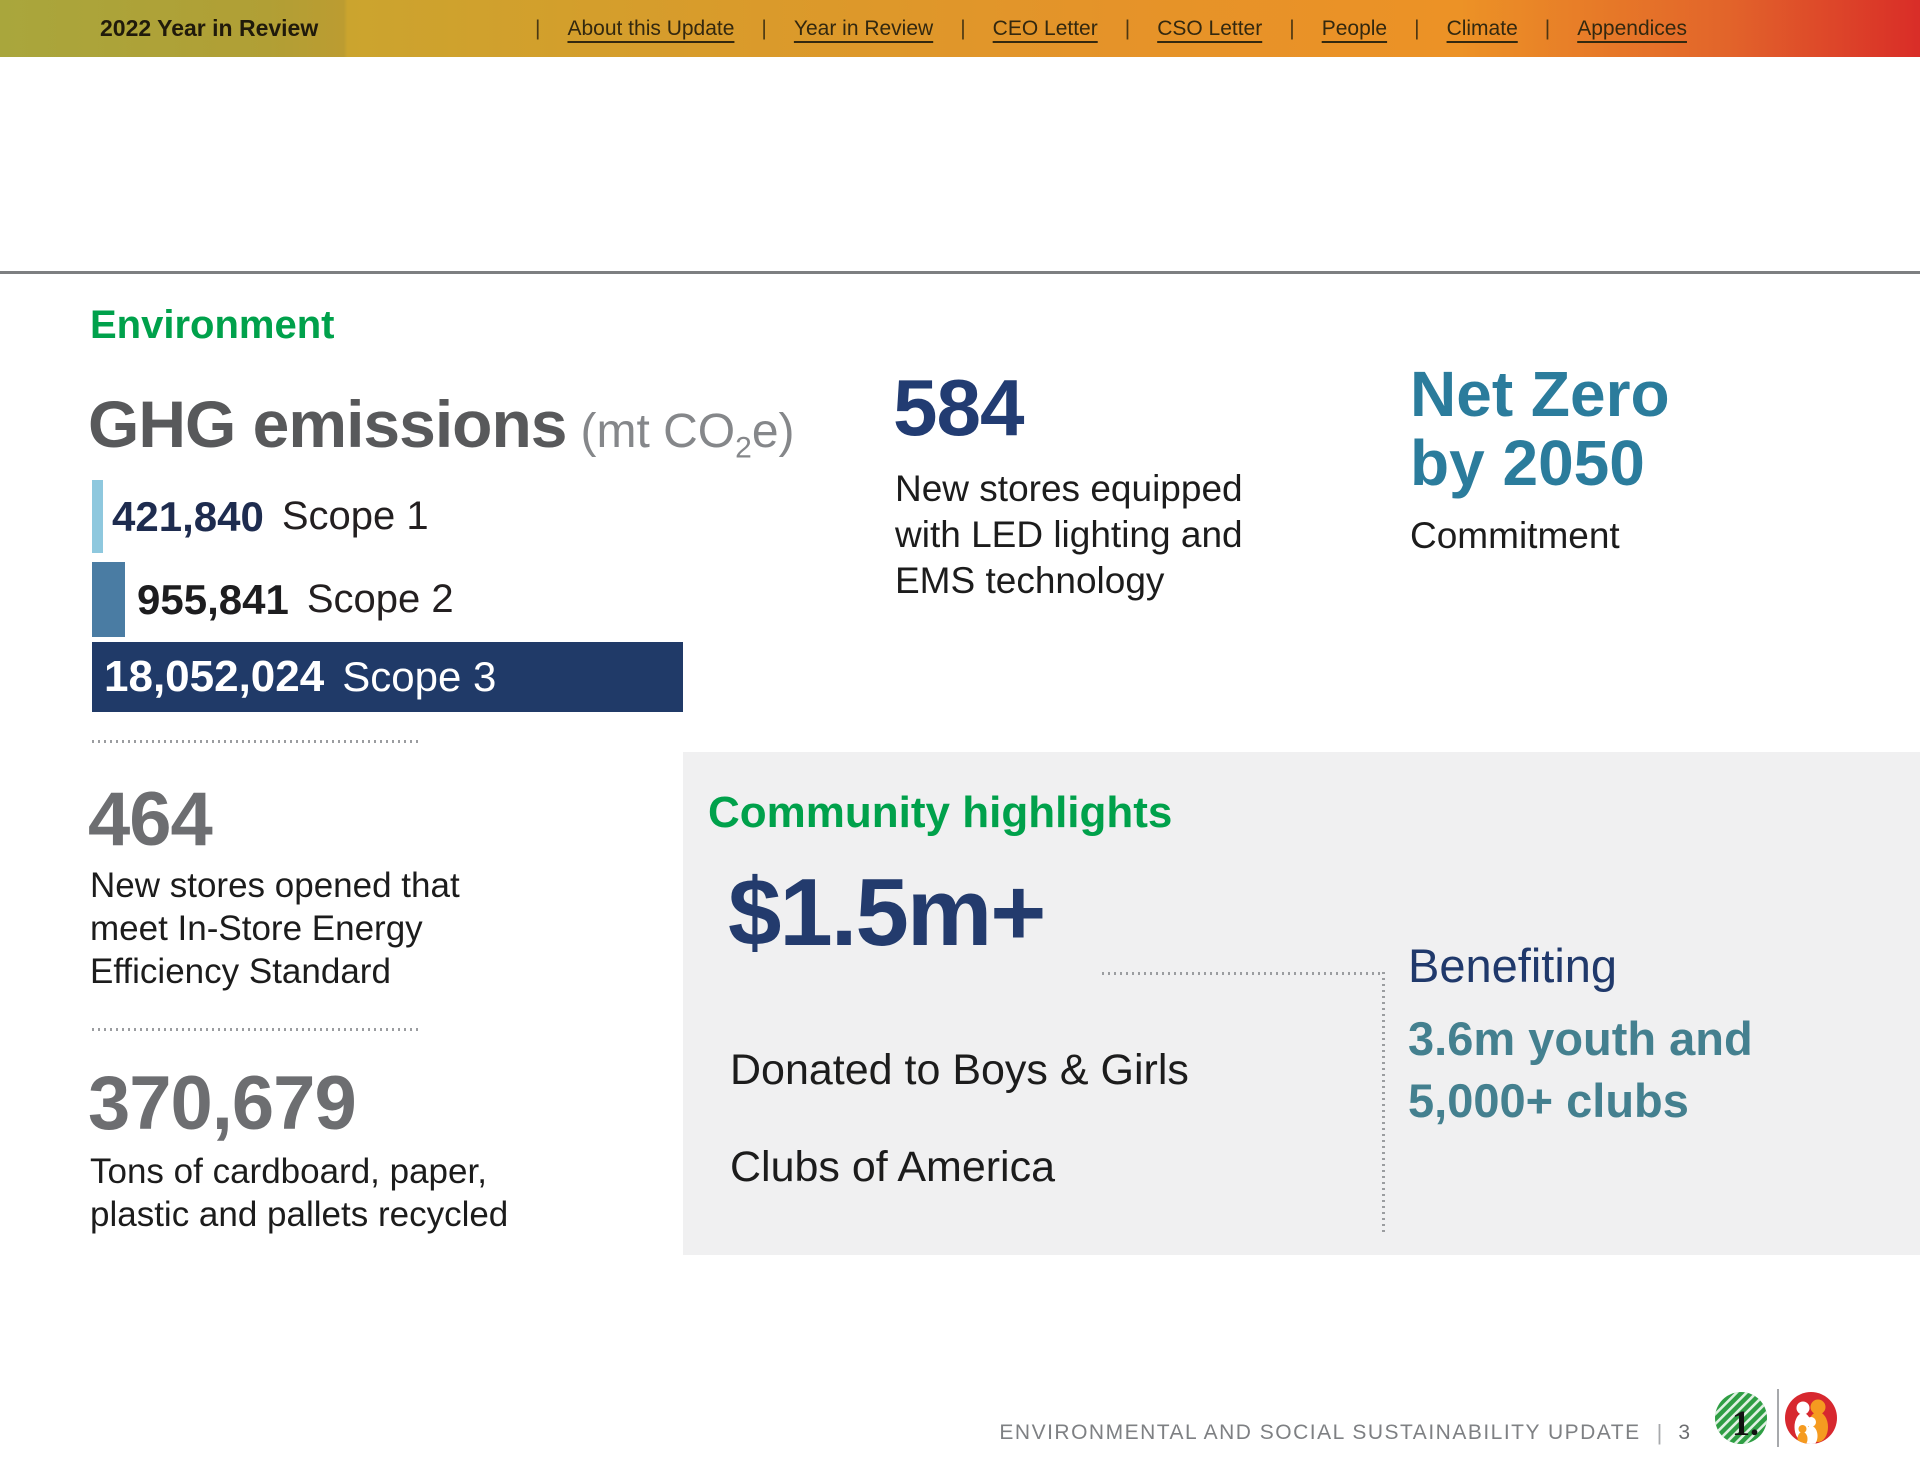  I want to click on scope1-bar, so click(97, 516).